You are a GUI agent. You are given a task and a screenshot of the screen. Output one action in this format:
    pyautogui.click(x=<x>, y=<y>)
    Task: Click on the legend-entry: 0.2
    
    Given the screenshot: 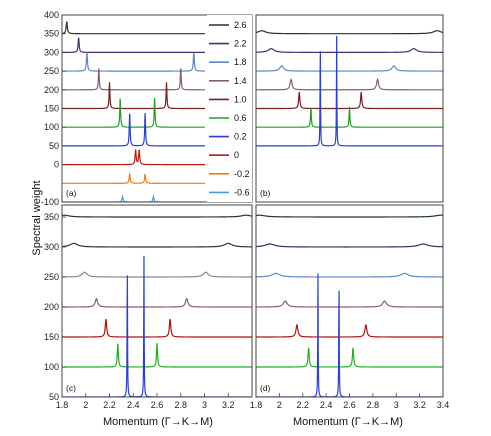 What is the action you would take?
    pyautogui.click(x=240, y=137)
    